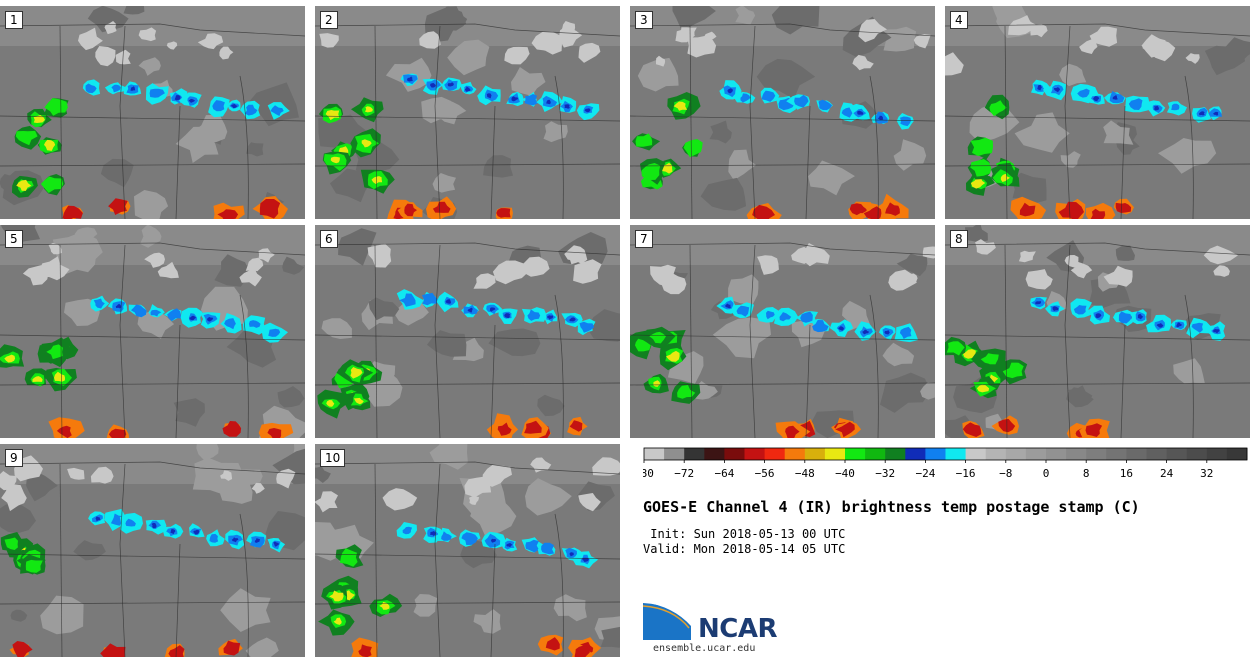 The height and width of the screenshot is (657, 1260). I want to click on member-number: 9, so click(14, 458).